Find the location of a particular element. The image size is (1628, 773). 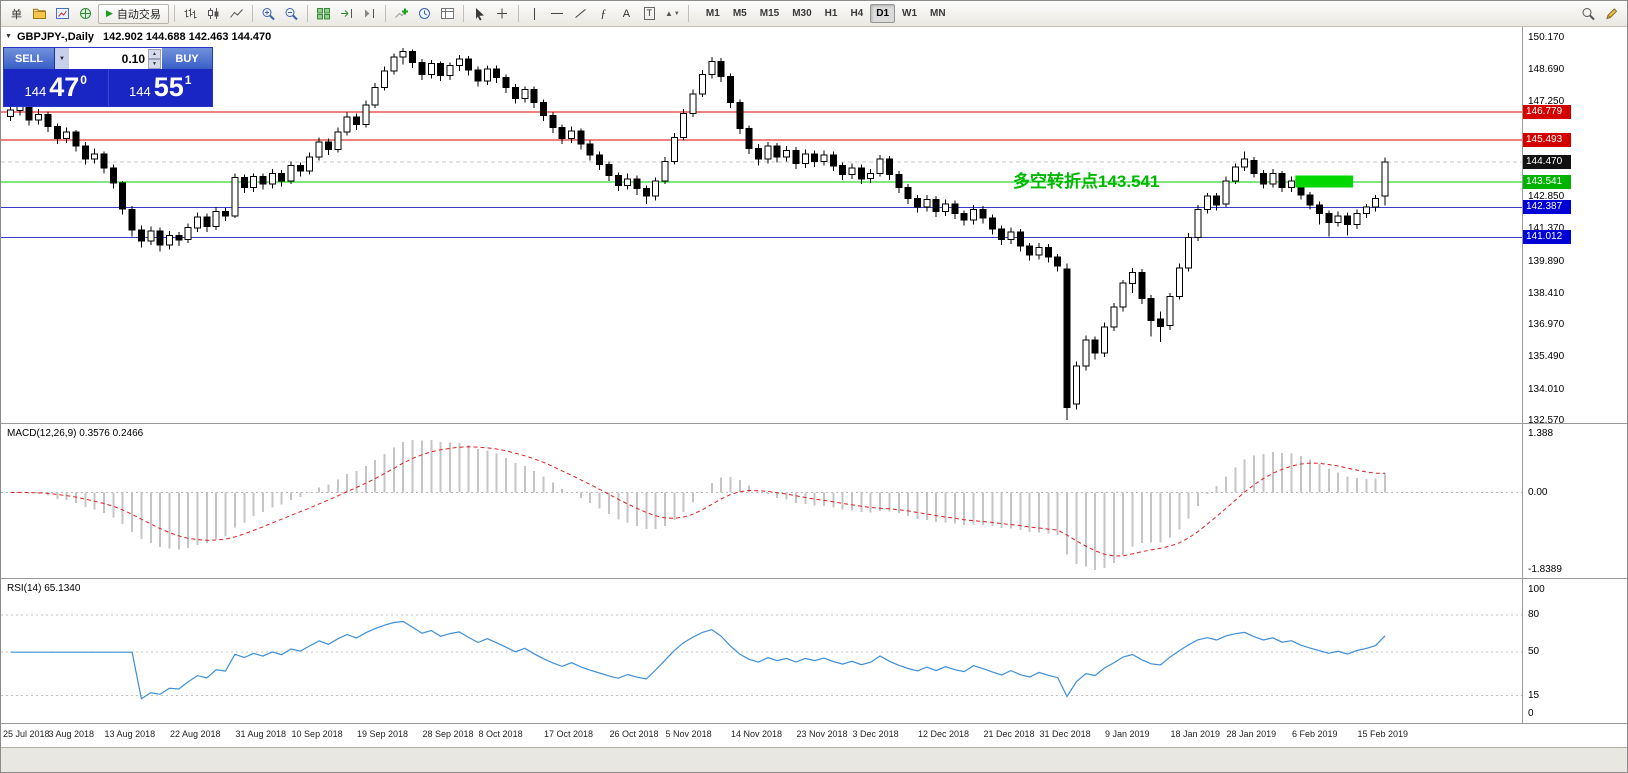

timeframe-m5-button: M5 is located at coordinates (739, 13).